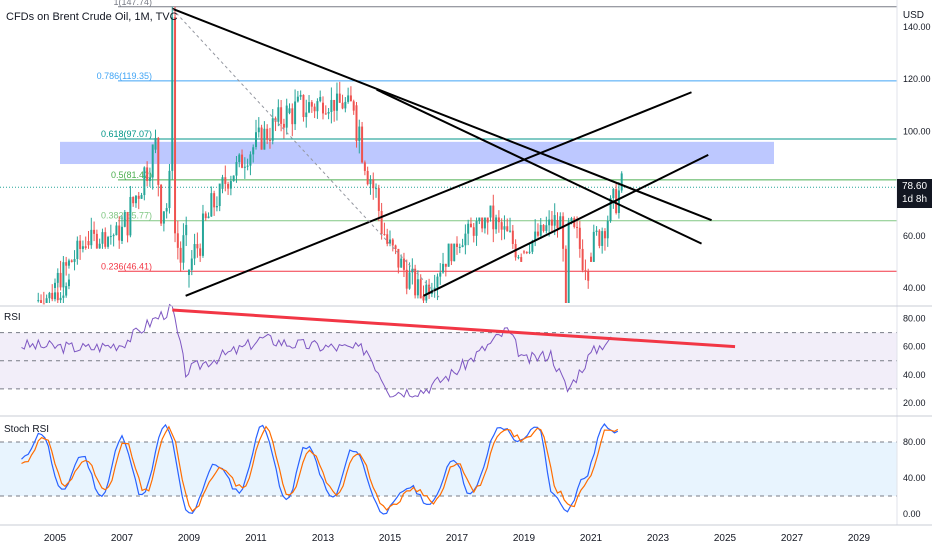 The image size is (932, 555). I want to click on stoch-band, so click(448, 469).